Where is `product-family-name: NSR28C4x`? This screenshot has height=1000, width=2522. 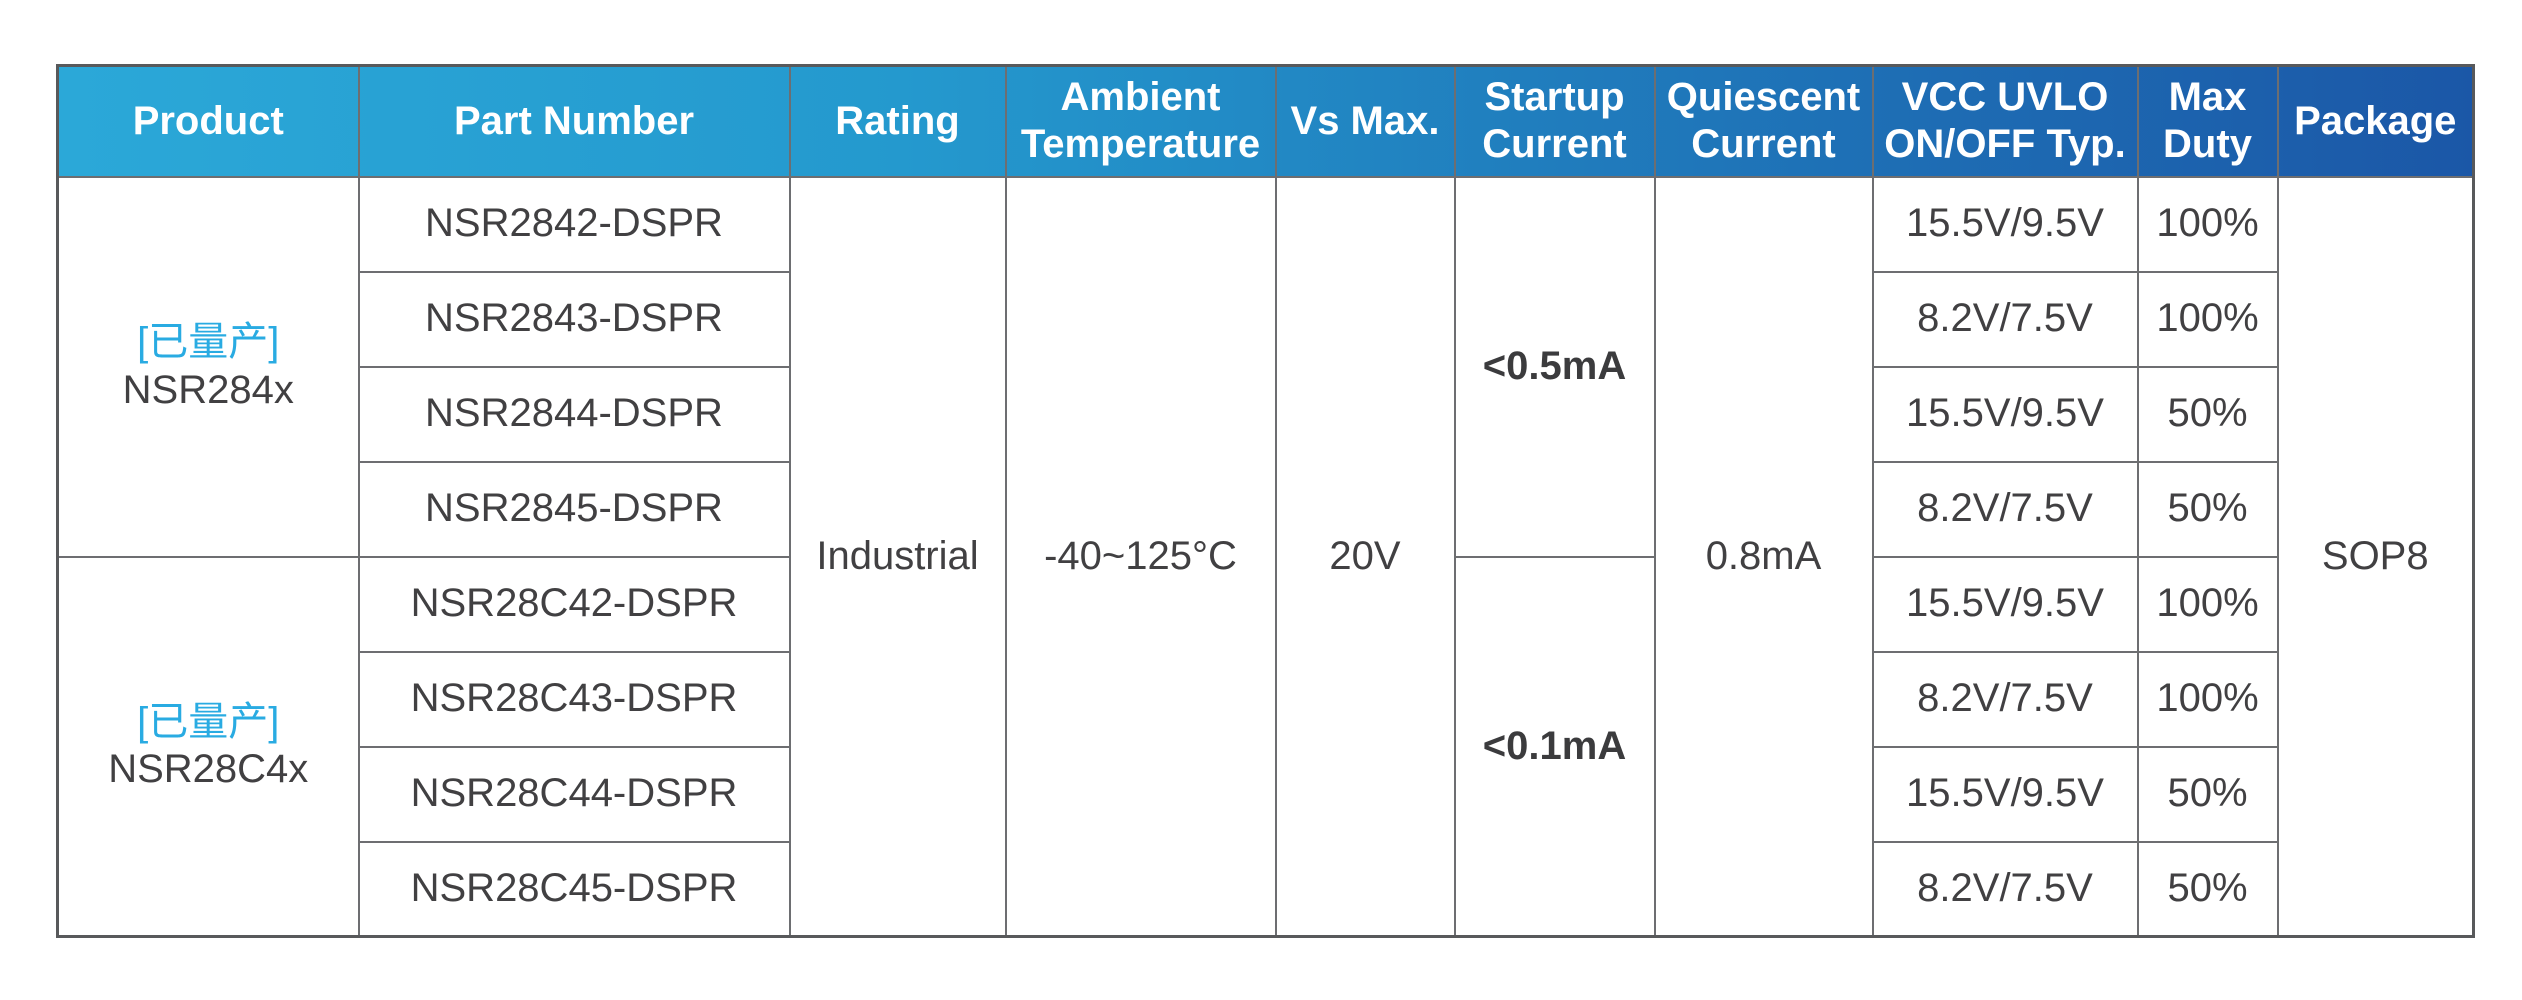 product-family-name: NSR28C4x is located at coordinates (208, 769).